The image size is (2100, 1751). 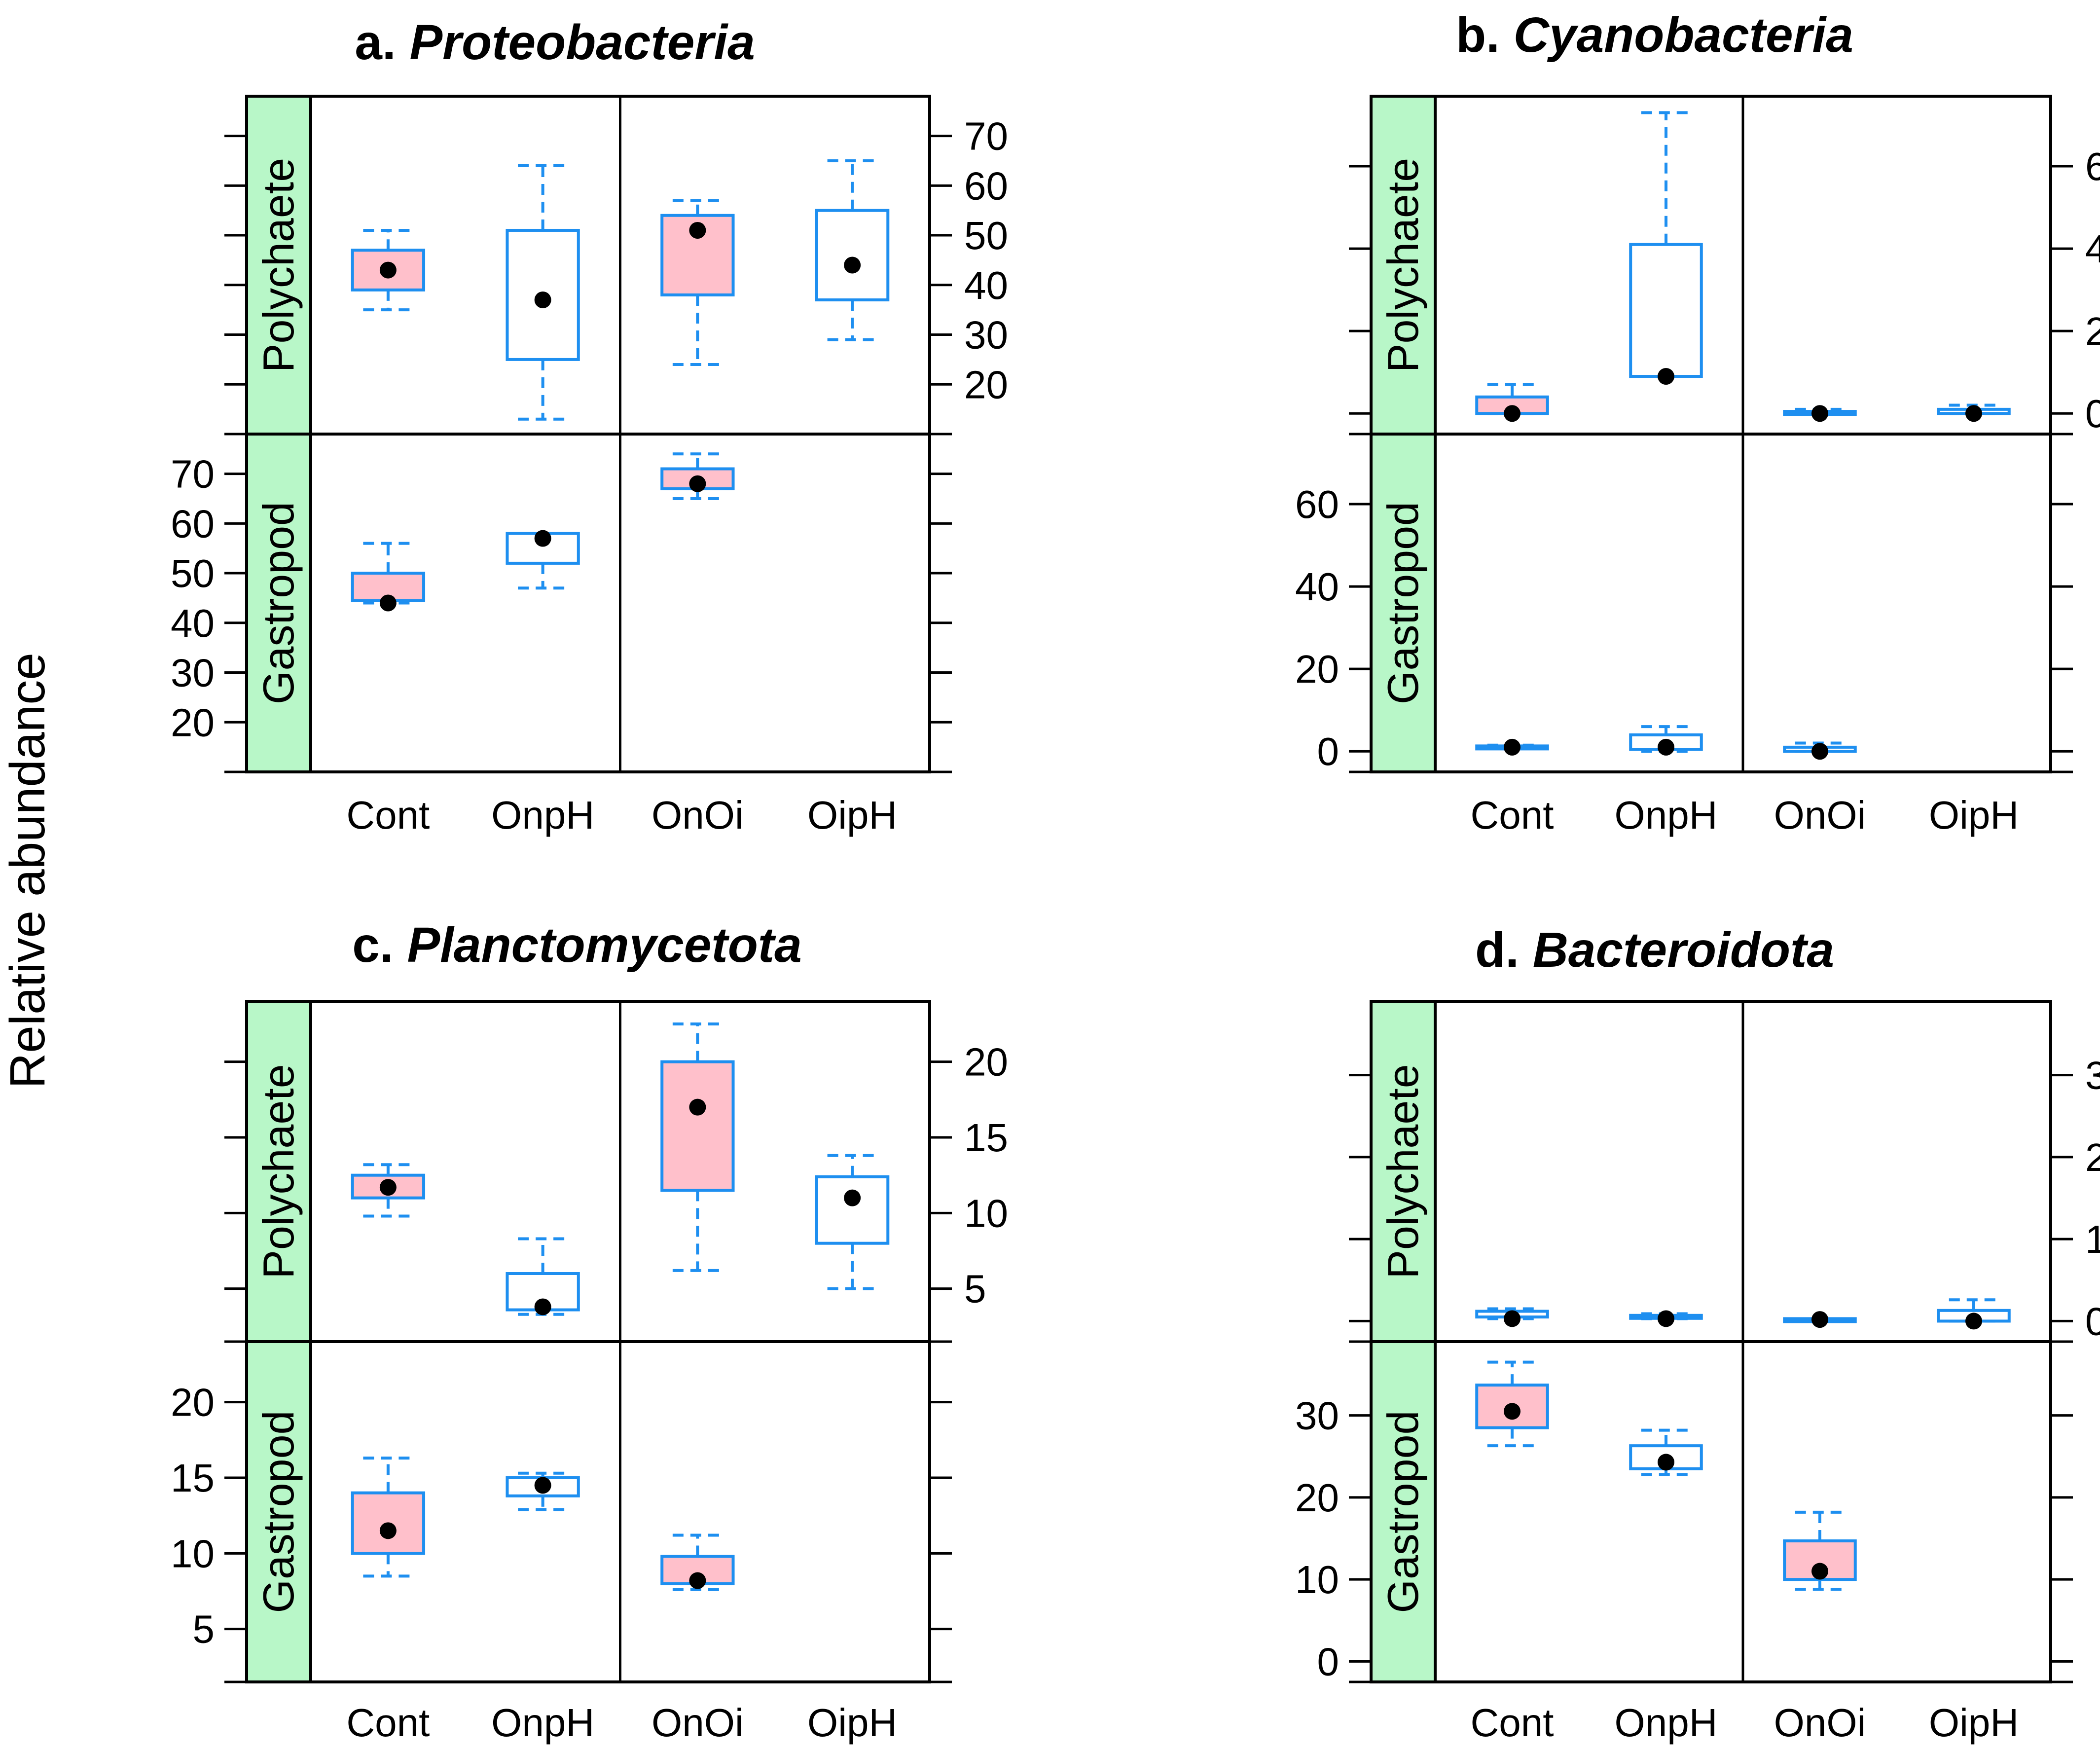 What do you see at coordinates (1724, 1171) in the screenshot?
I see `row-polychaete: Polychaete 0 10 20 30` at bounding box center [1724, 1171].